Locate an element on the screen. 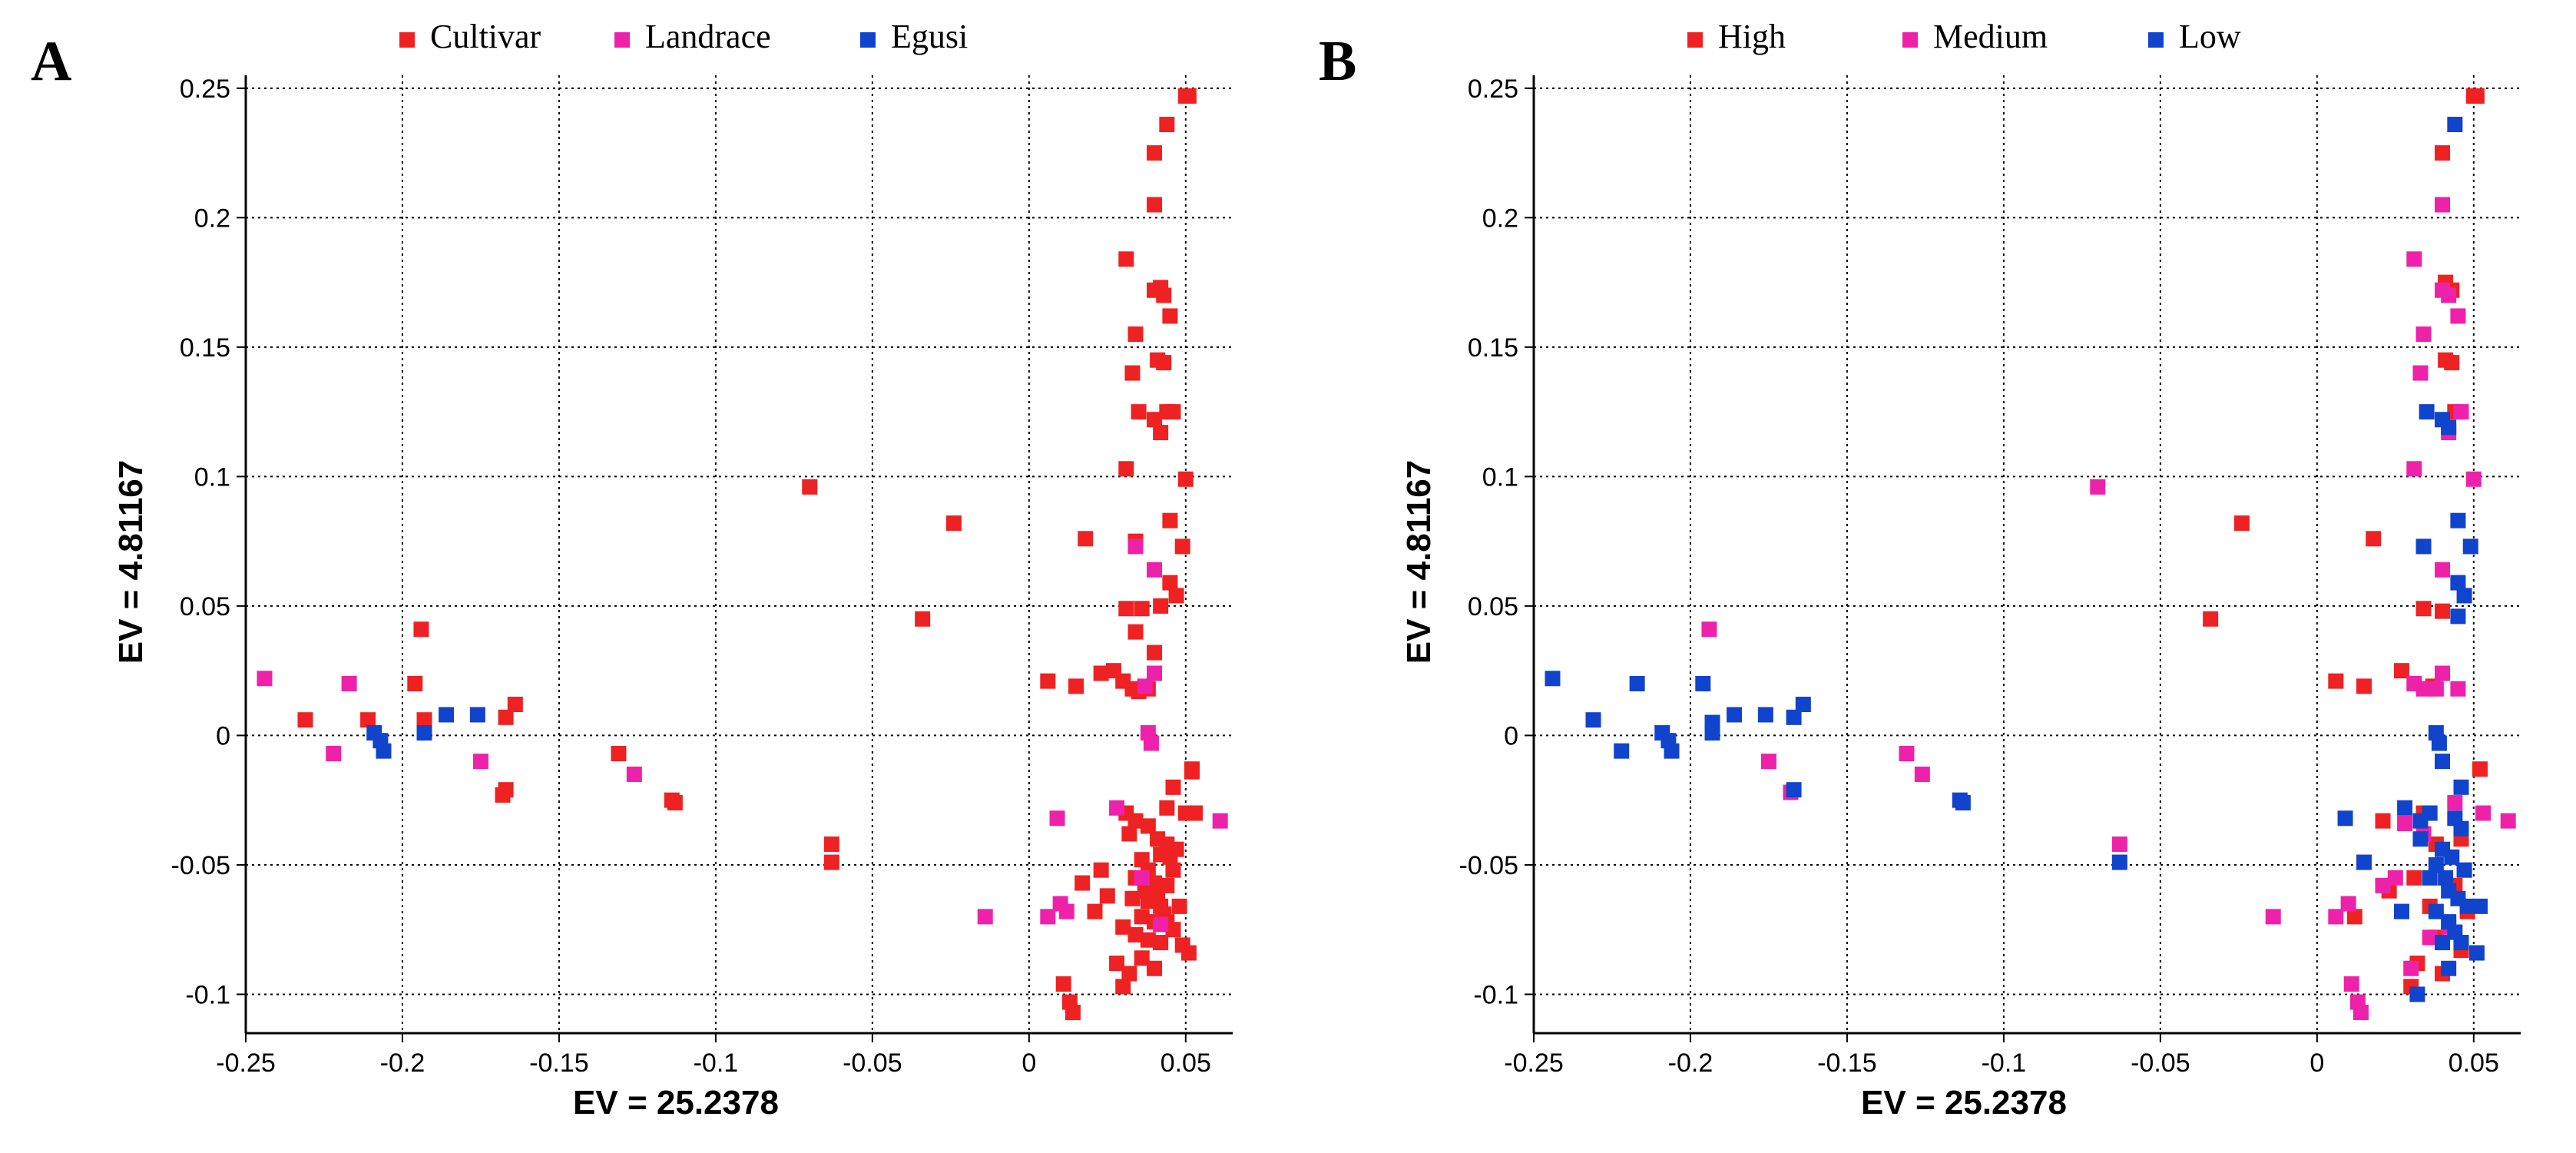  x-tick-label: -0.15 is located at coordinates (1847, 1063).